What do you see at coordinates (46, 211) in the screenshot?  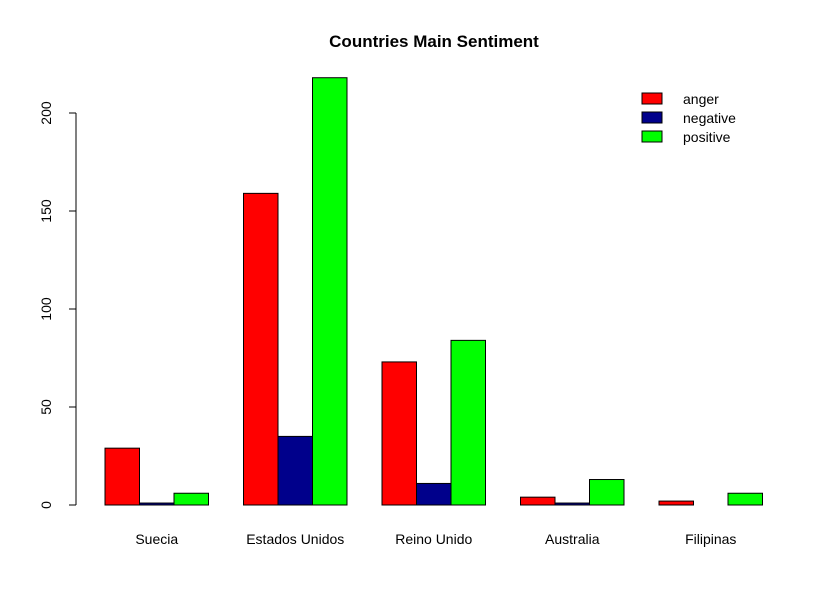 I see `y-tick-label: 150` at bounding box center [46, 211].